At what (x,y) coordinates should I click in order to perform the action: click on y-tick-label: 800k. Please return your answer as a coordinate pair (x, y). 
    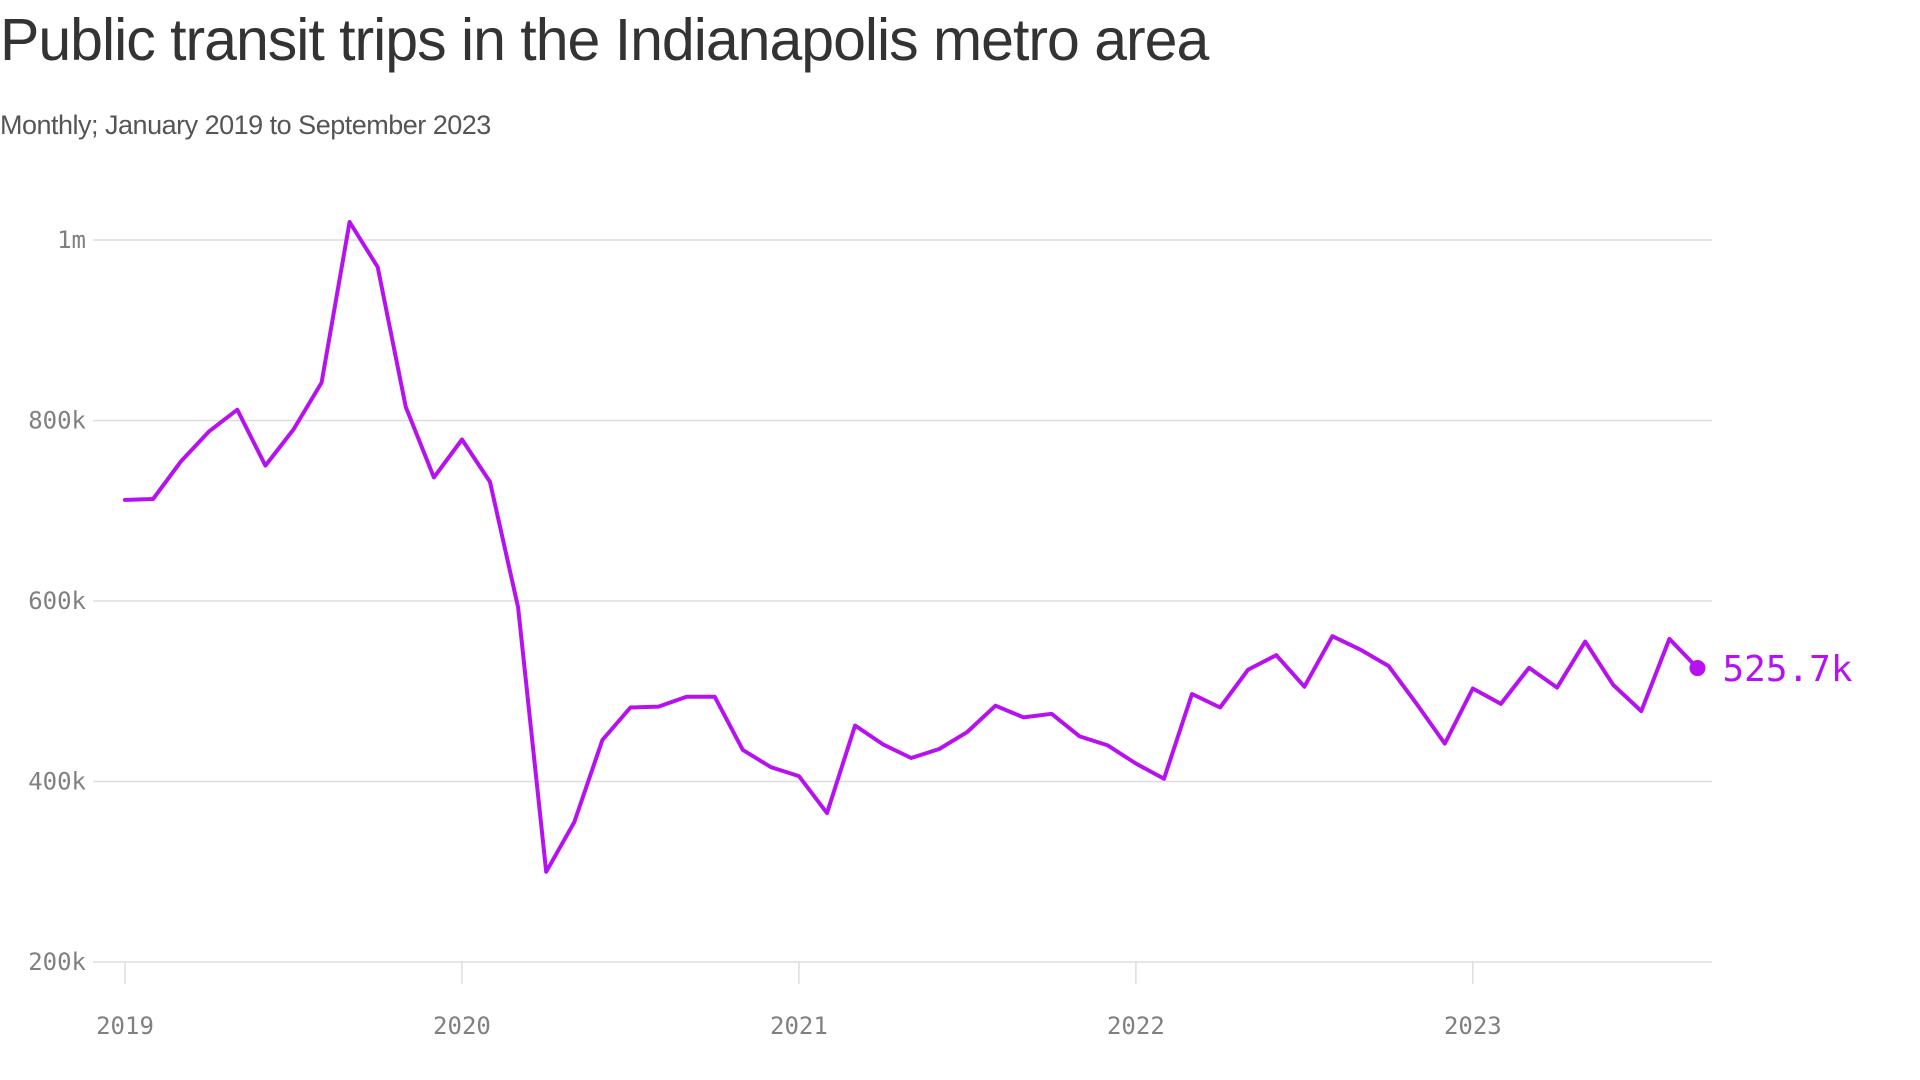
    Looking at the image, I should click on (57, 421).